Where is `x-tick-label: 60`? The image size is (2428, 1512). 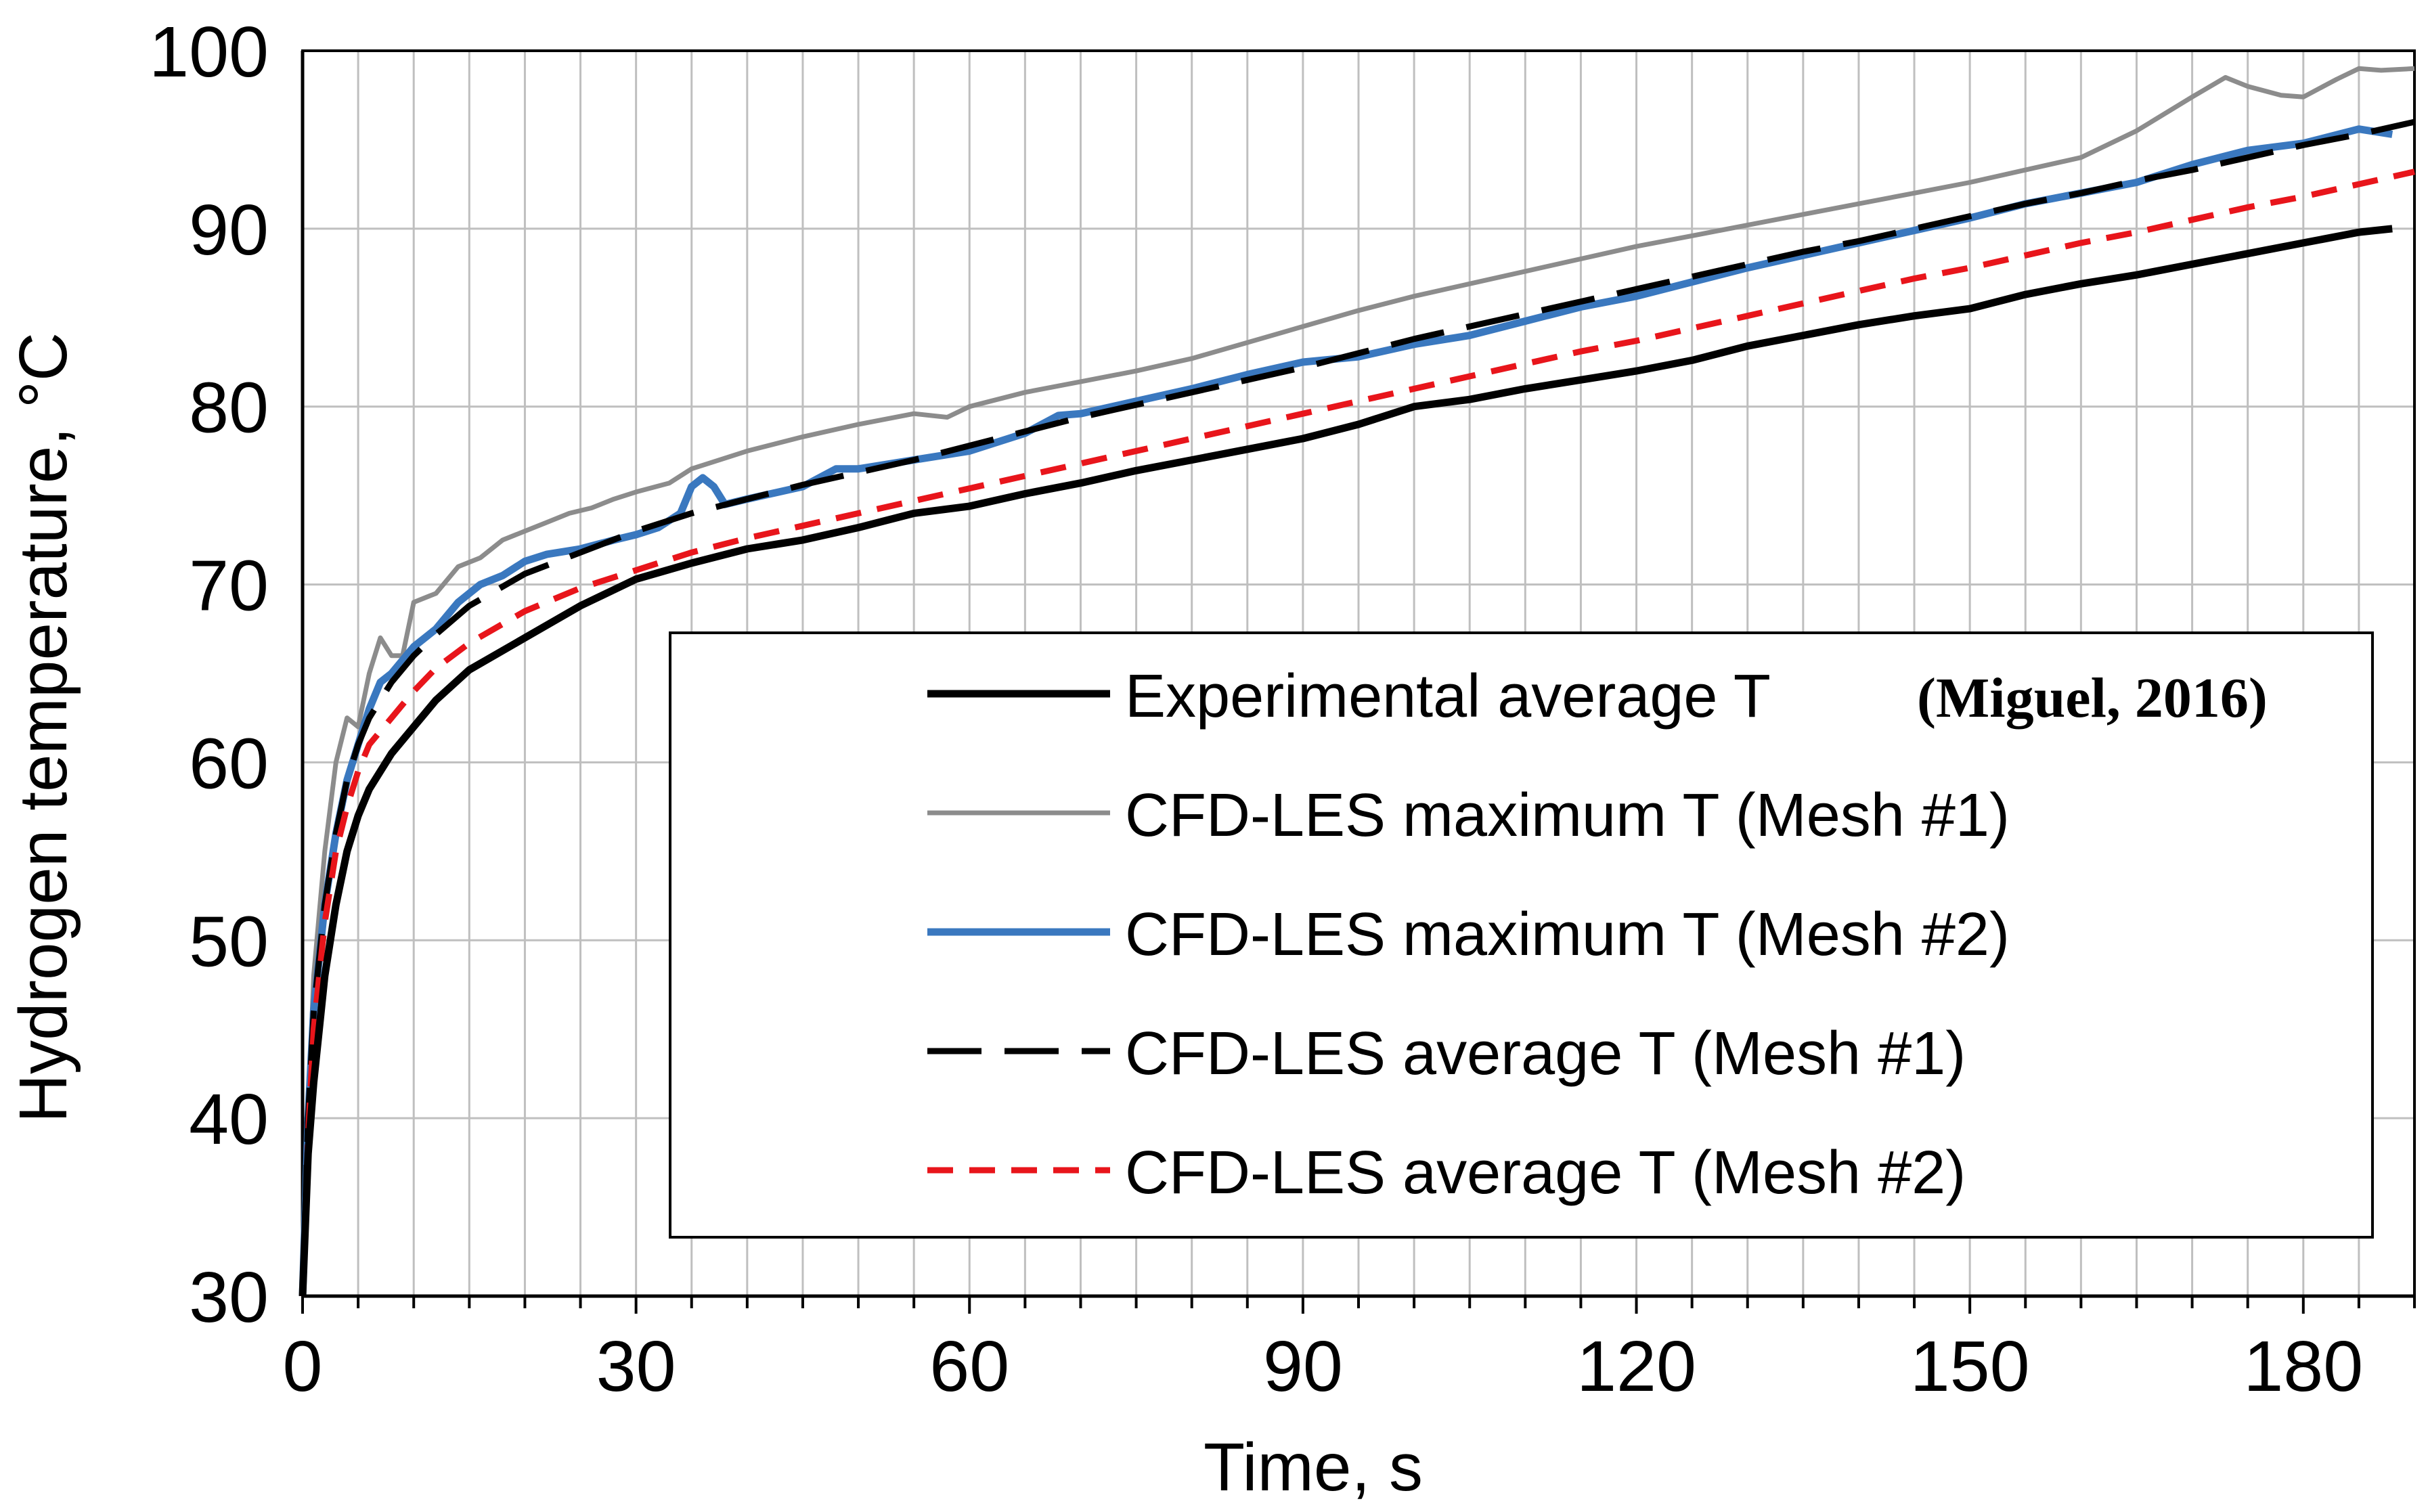 x-tick-label: 60 is located at coordinates (969, 1366).